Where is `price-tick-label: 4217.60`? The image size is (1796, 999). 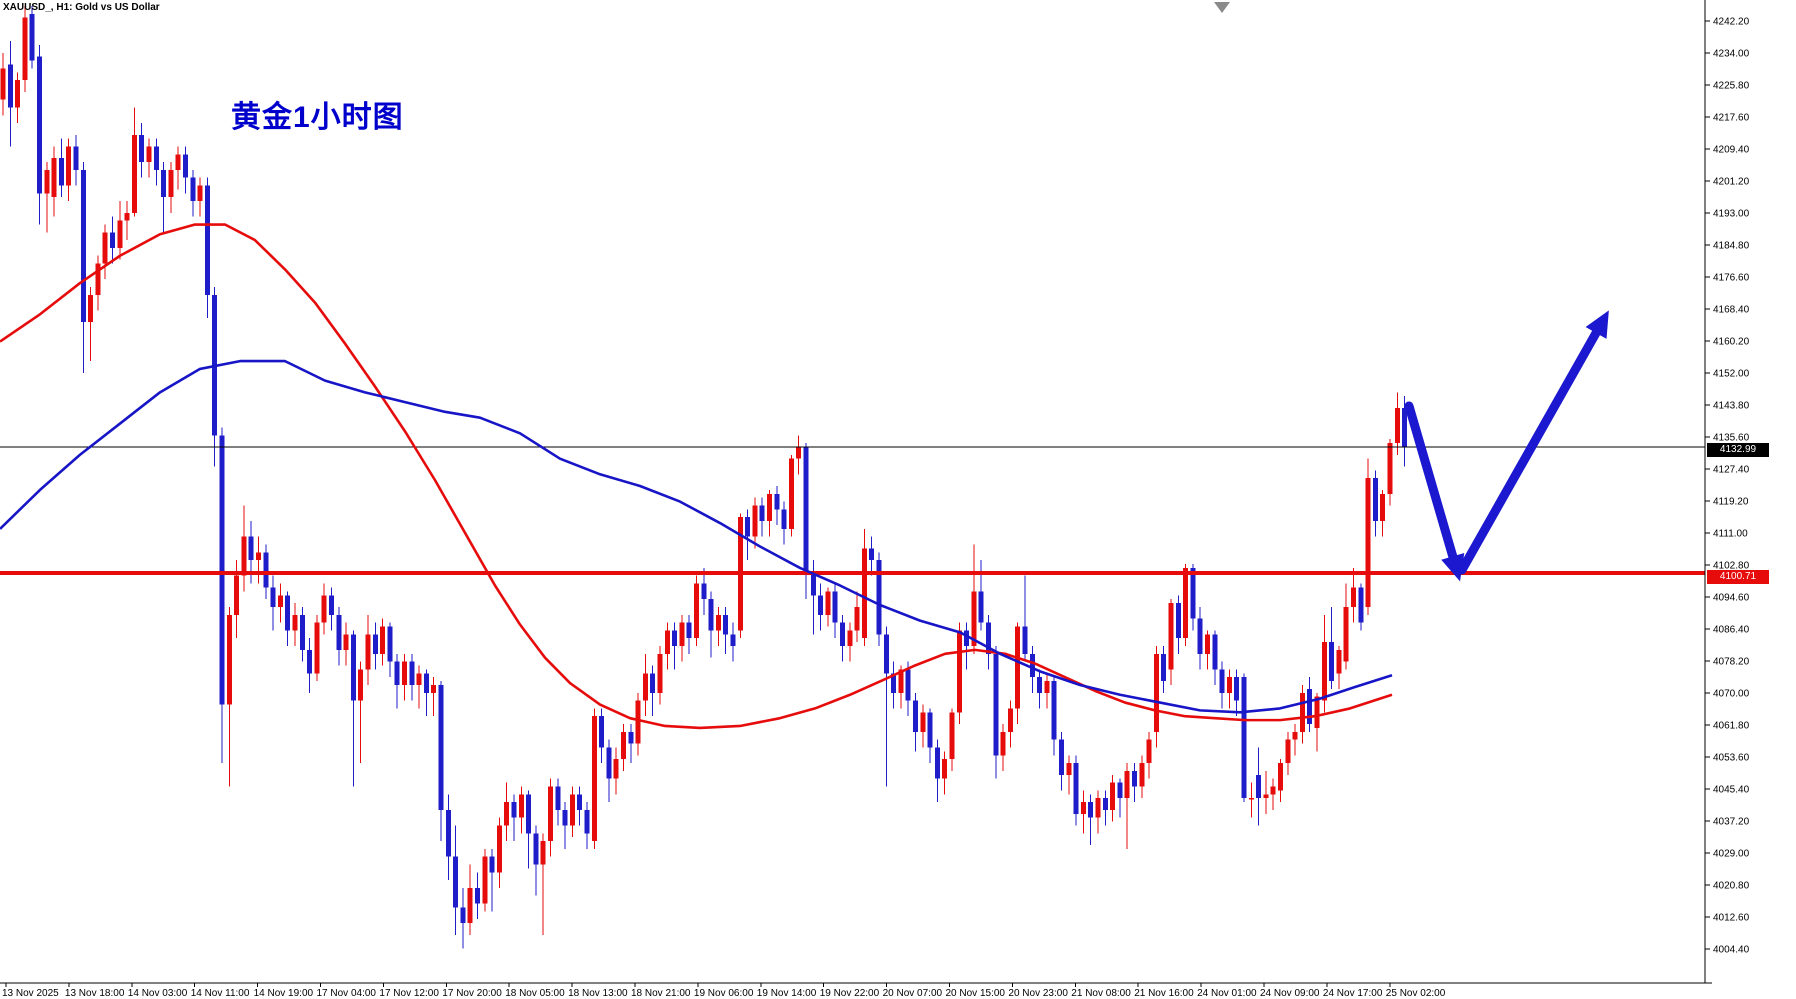 price-tick-label: 4217.60 is located at coordinates (1731, 117).